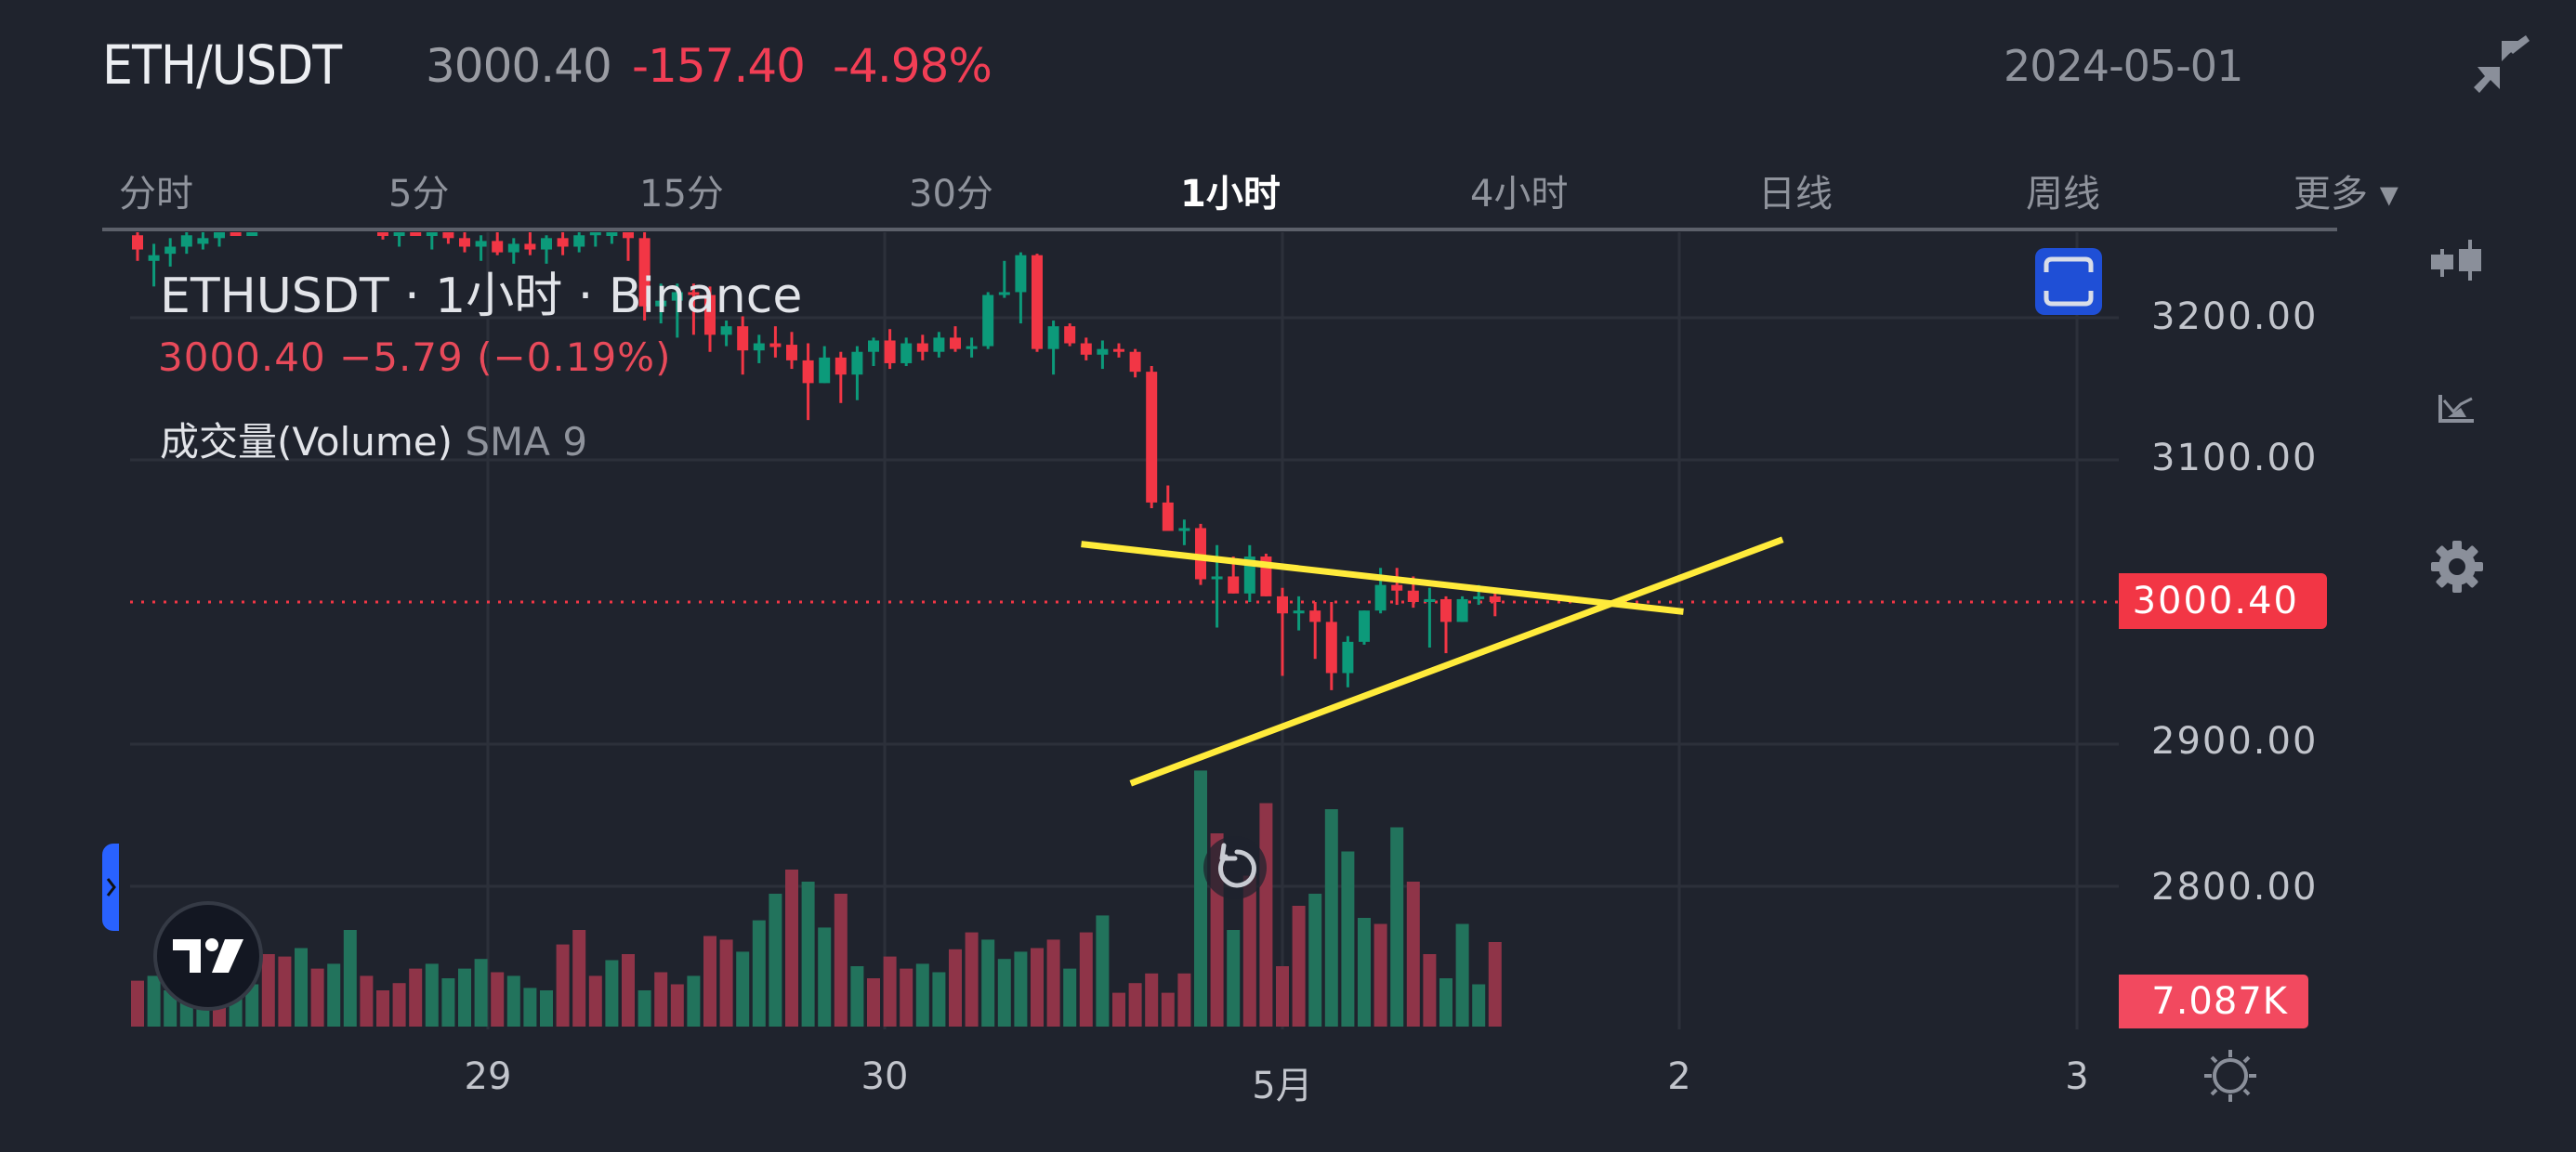 The image size is (2576, 1152). What do you see at coordinates (1282, 1086) in the screenshot?
I see `time-axis-label: 5月` at bounding box center [1282, 1086].